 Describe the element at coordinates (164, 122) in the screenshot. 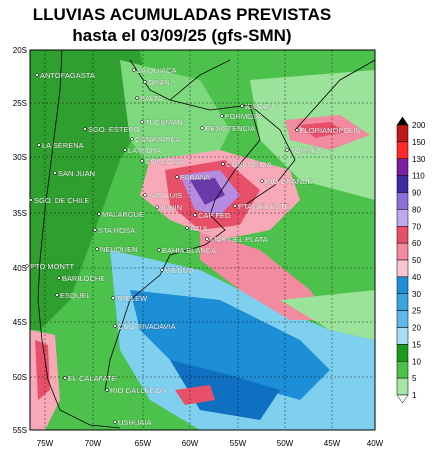

I see `city-label: TUCUMAN` at that location.